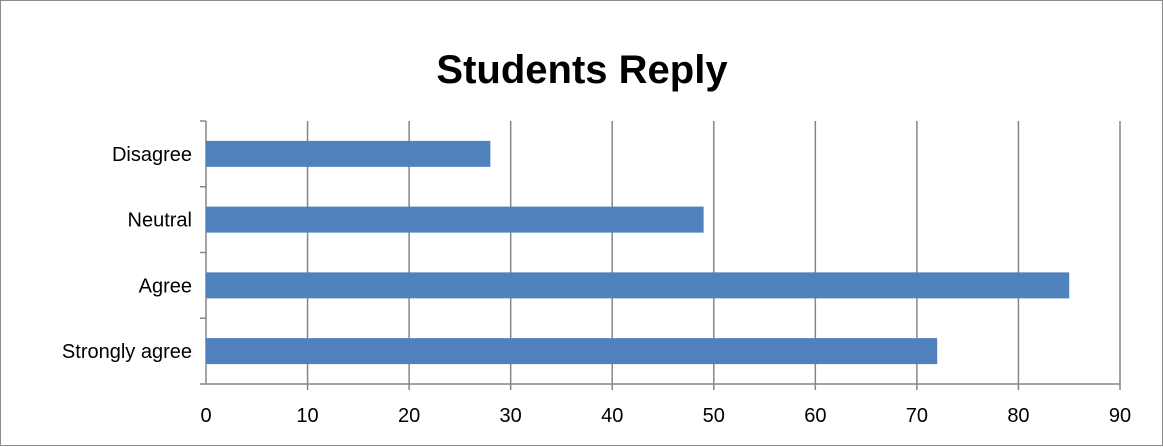  What do you see at coordinates (582, 70) in the screenshot?
I see `chart-title: Students Reply` at bounding box center [582, 70].